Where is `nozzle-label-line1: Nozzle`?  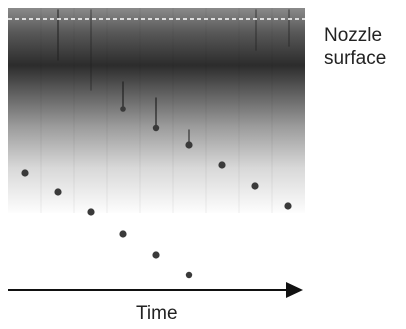 nozzle-label-line1: Nozzle is located at coordinates (353, 35).